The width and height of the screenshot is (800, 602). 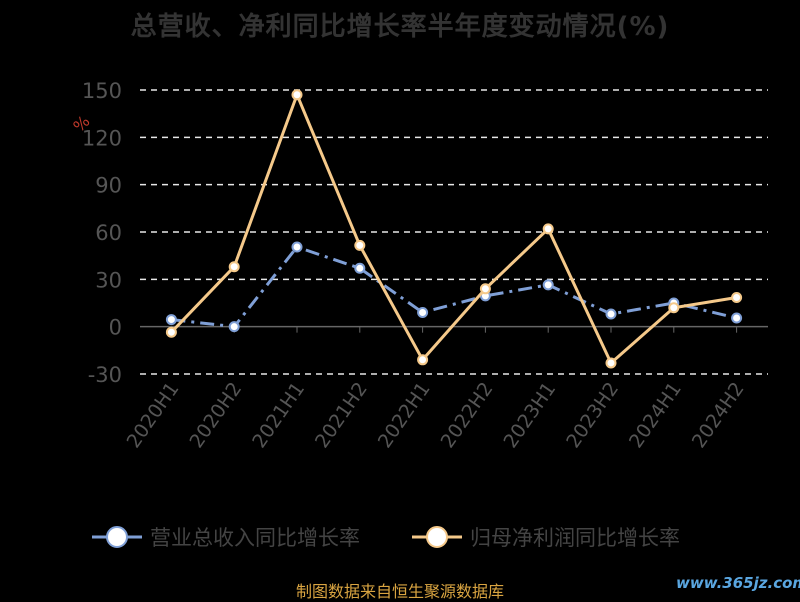 I want to click on x-tick-label: 2023H2, so click(x=592, y=415).